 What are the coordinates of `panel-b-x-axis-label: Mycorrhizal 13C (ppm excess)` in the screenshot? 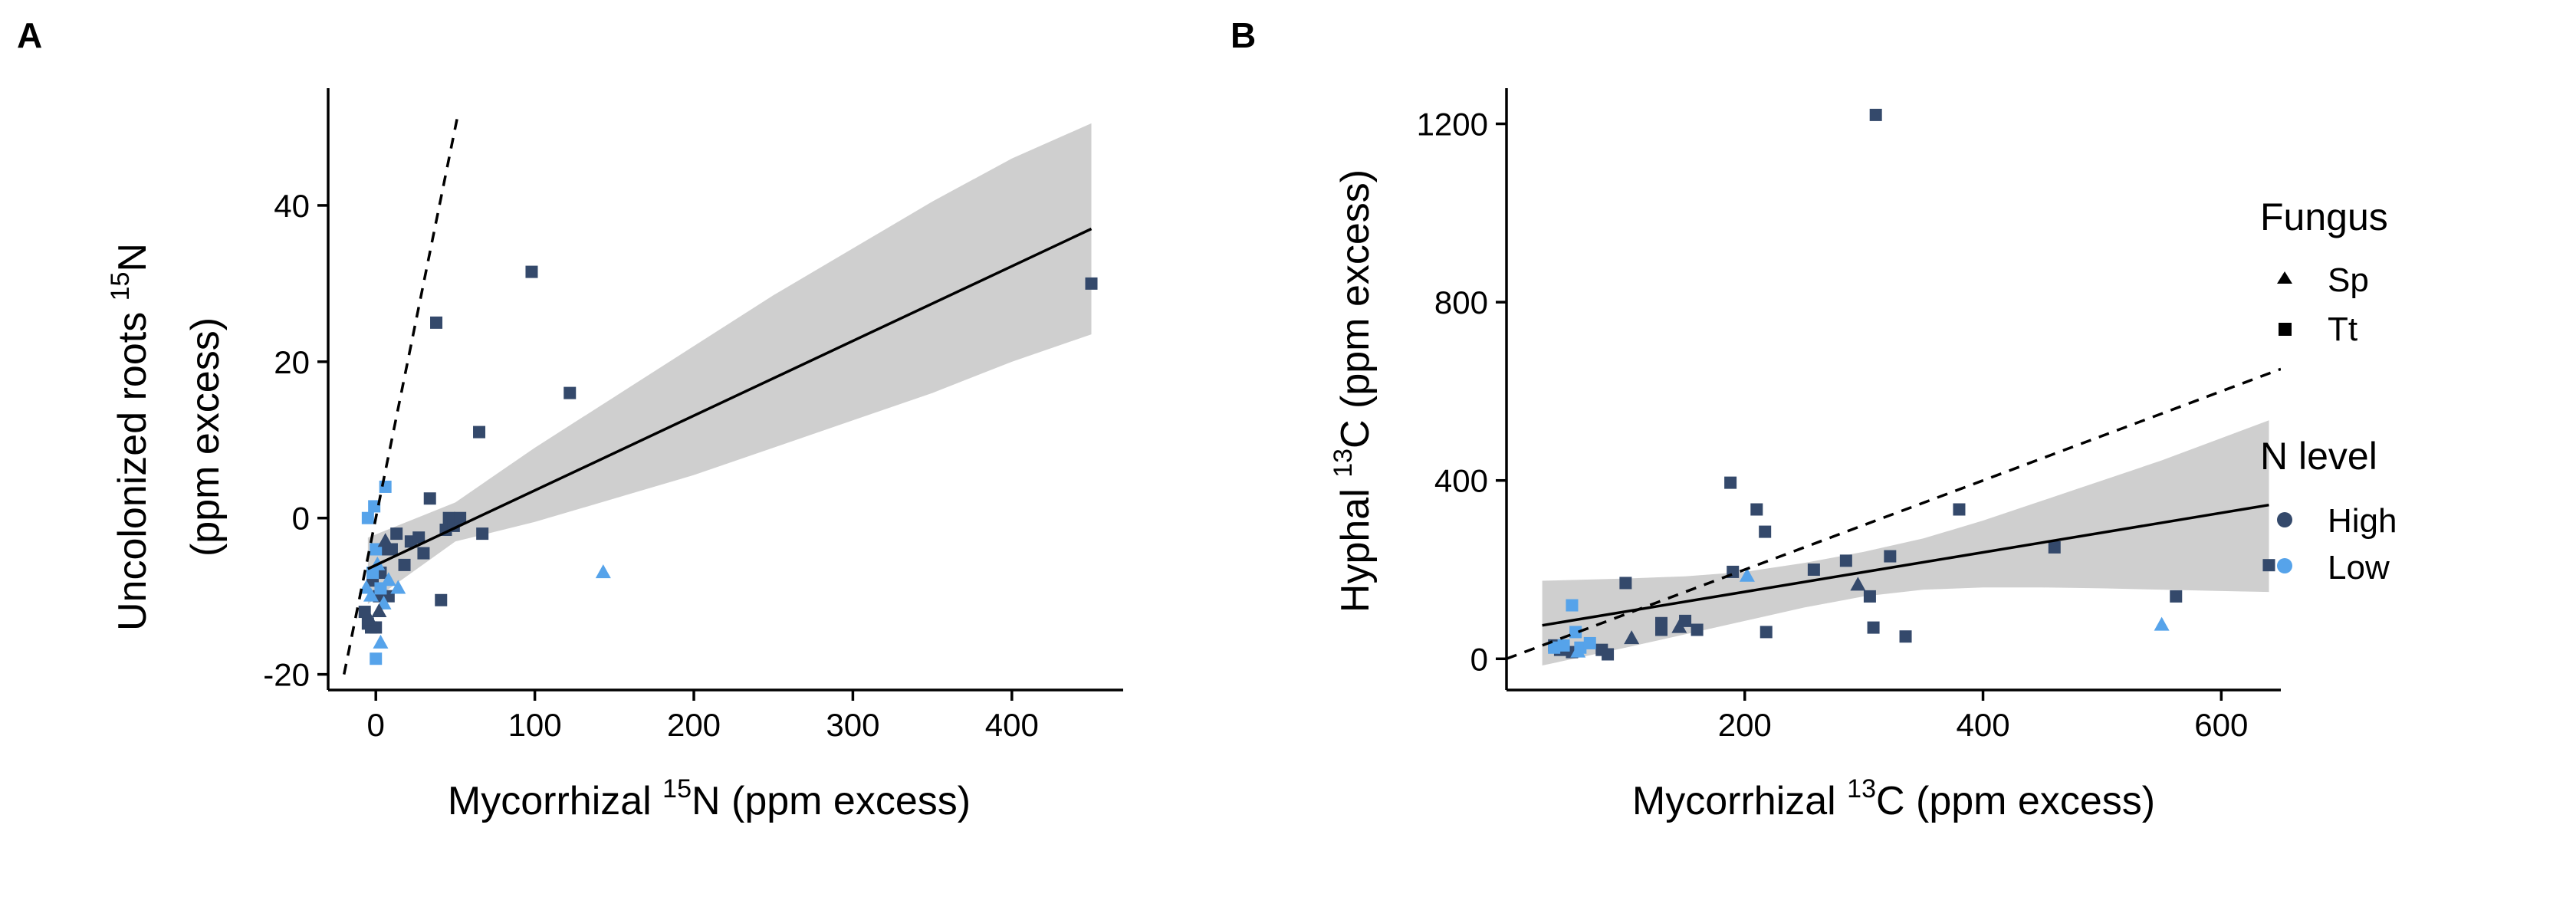 It's located at (1893, 798).